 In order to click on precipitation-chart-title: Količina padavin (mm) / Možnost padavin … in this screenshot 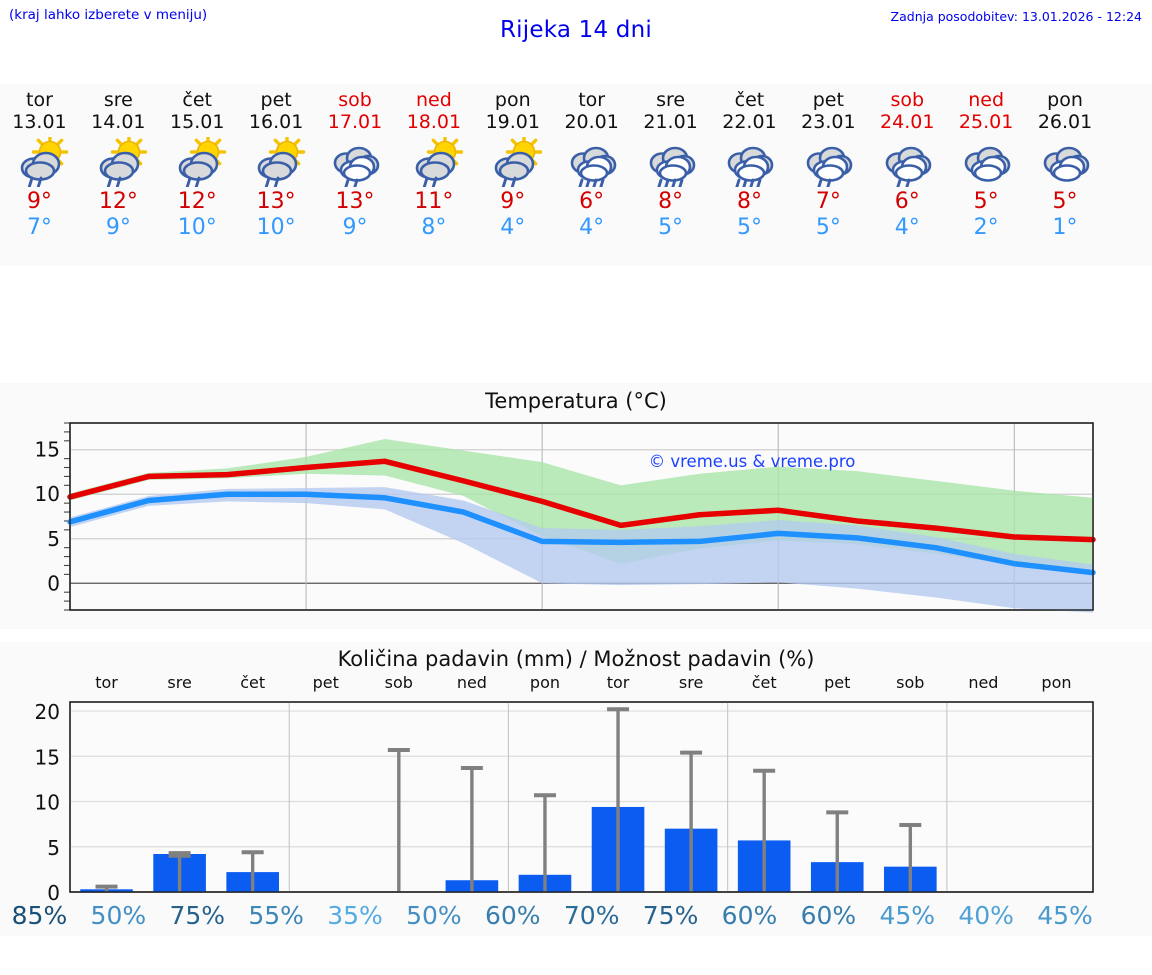, I will do `click(576, 659)`.